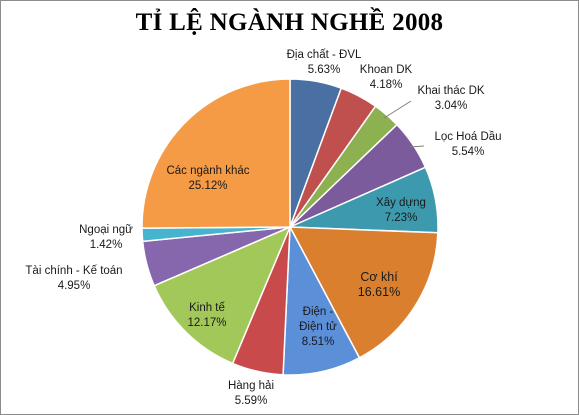 Image resolution: width=579 pixels, height=415 pixels. Describe the element at coordinates (467, 137) in the screenshot. I see `slice-label: Lọc Hoá Dầu` at that location.